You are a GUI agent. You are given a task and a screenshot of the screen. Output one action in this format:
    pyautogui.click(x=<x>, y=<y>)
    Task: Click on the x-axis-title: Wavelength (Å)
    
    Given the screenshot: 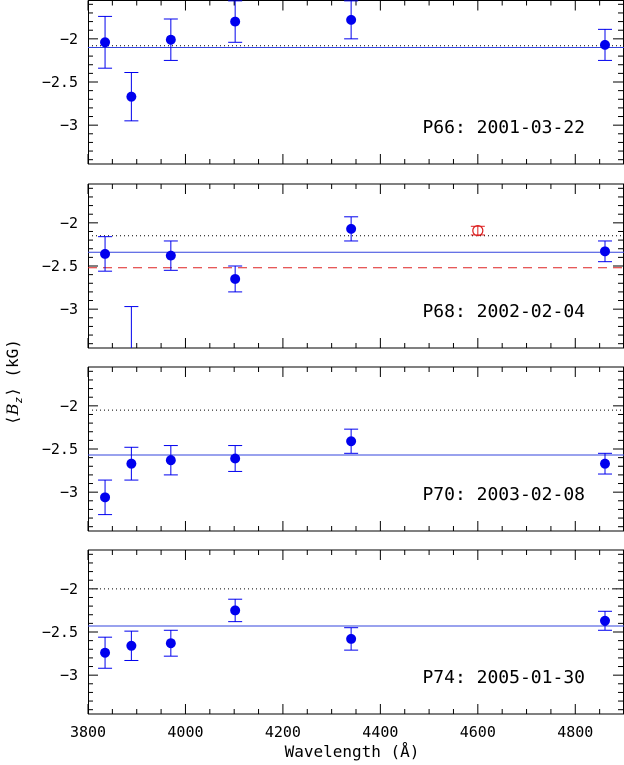 What is the action you would take?
    pyautogui.click(x=352, y=751)
    